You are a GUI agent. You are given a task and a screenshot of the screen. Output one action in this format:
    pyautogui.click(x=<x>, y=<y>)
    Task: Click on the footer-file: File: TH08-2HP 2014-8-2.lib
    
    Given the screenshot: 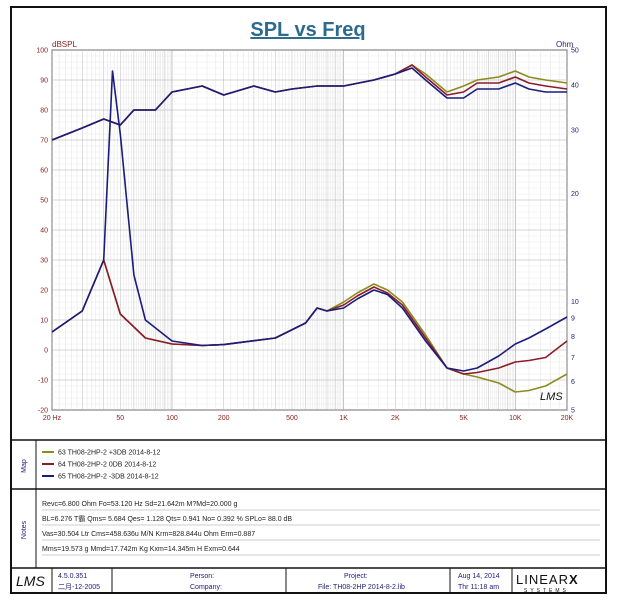 What is the action you would take?
    pyautogui.click(x=361, y=587)
    